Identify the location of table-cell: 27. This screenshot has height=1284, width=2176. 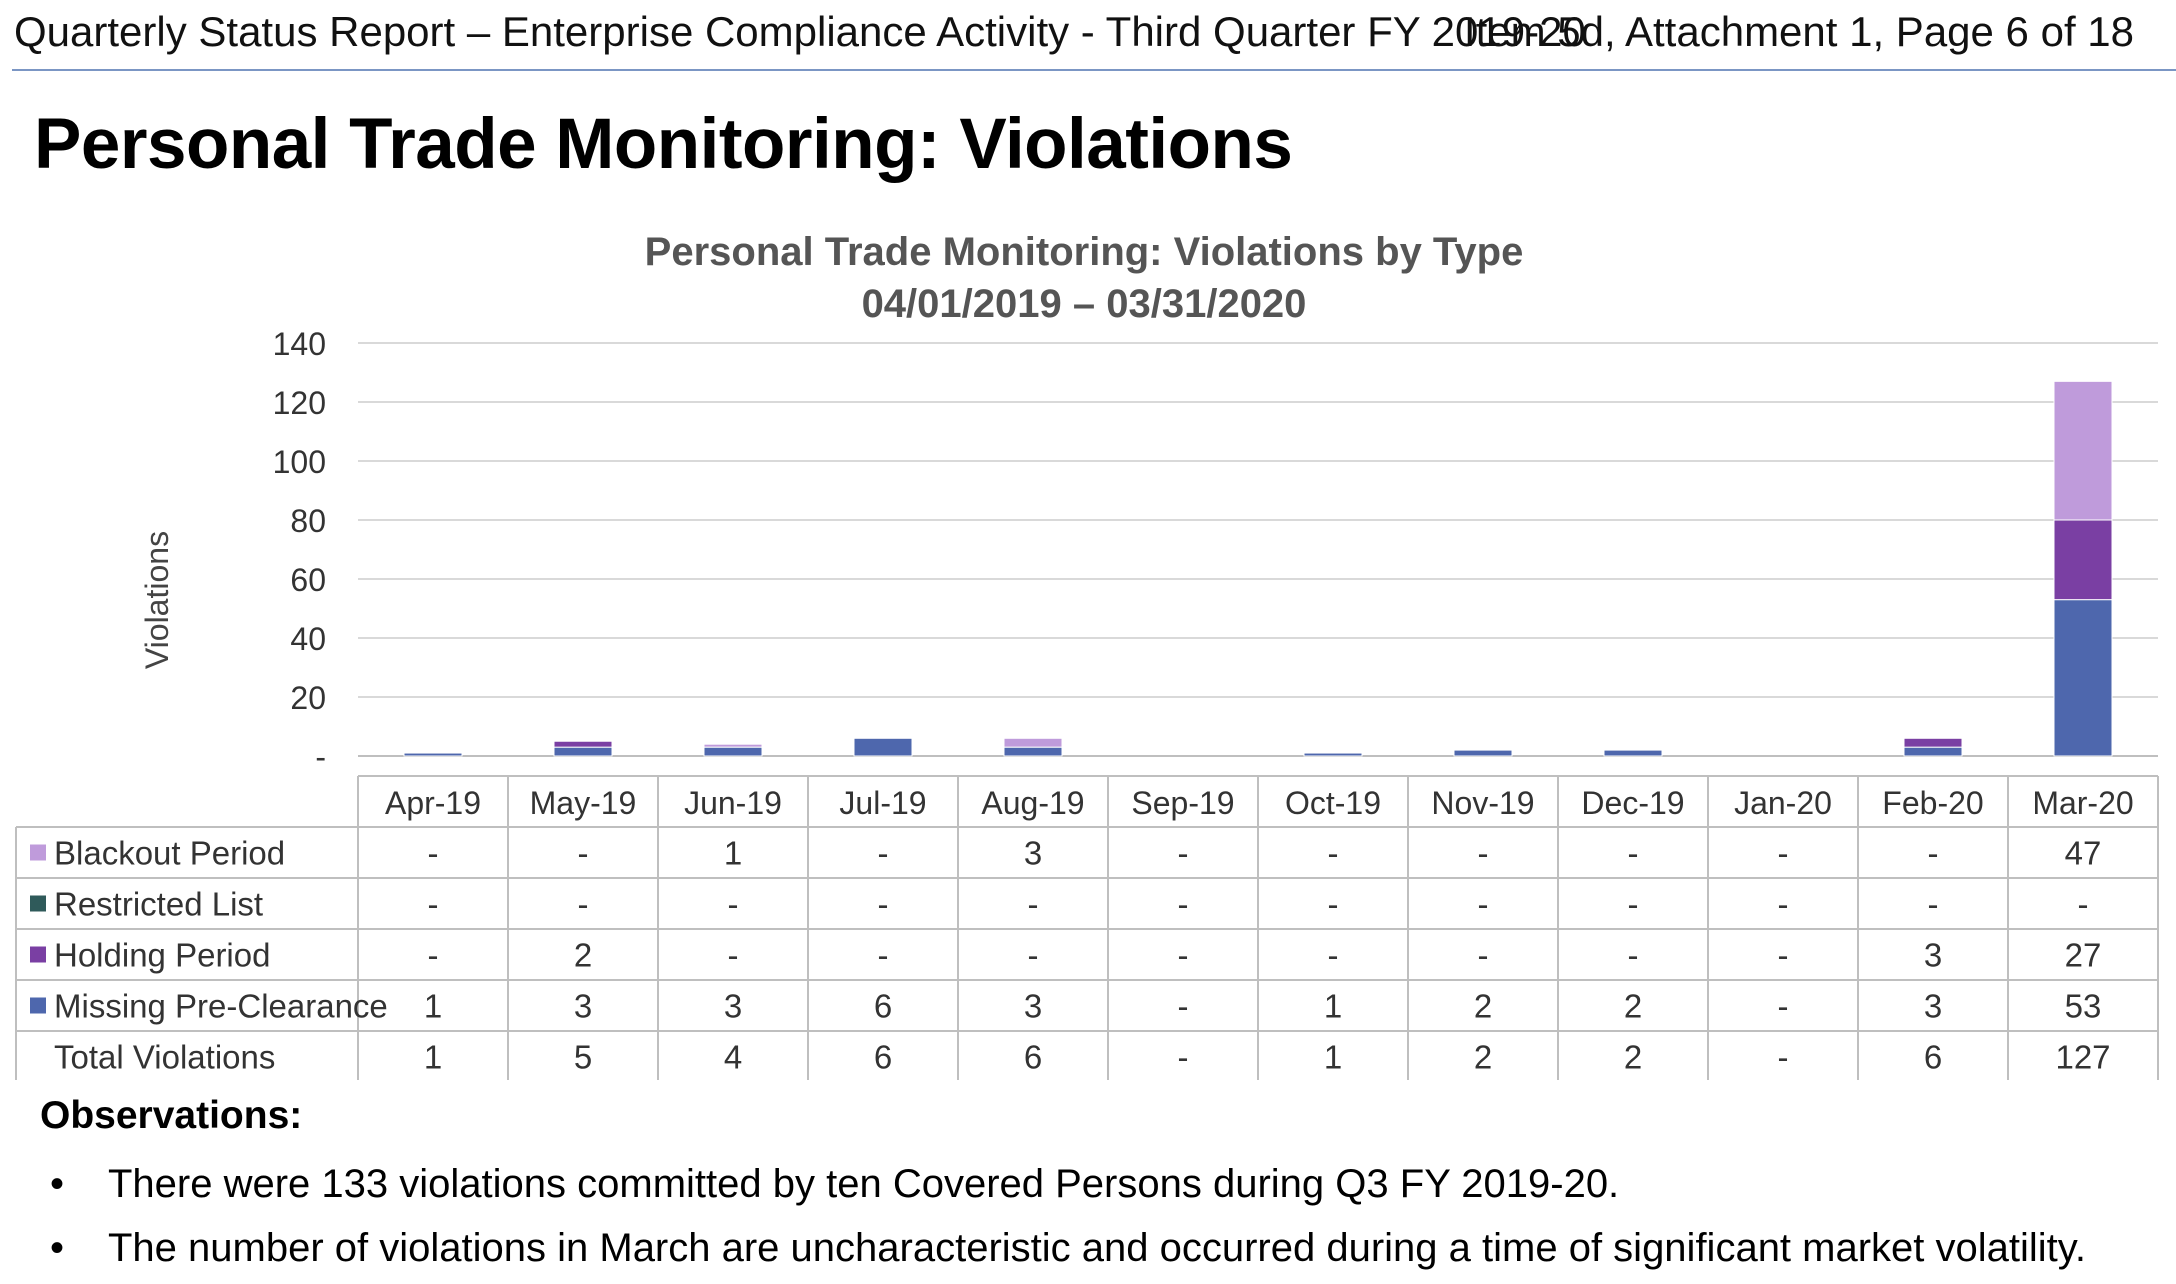
(2083, 955).